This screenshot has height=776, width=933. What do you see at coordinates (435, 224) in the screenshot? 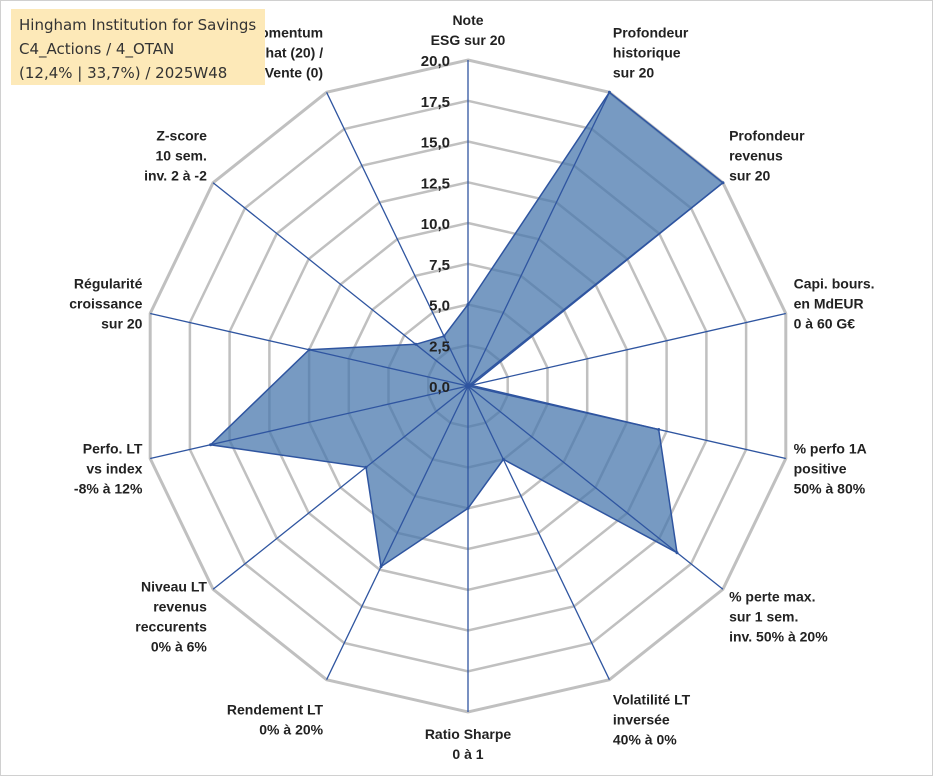
I see `r-tick-label: 10,0` at bounding box center [435, 224].